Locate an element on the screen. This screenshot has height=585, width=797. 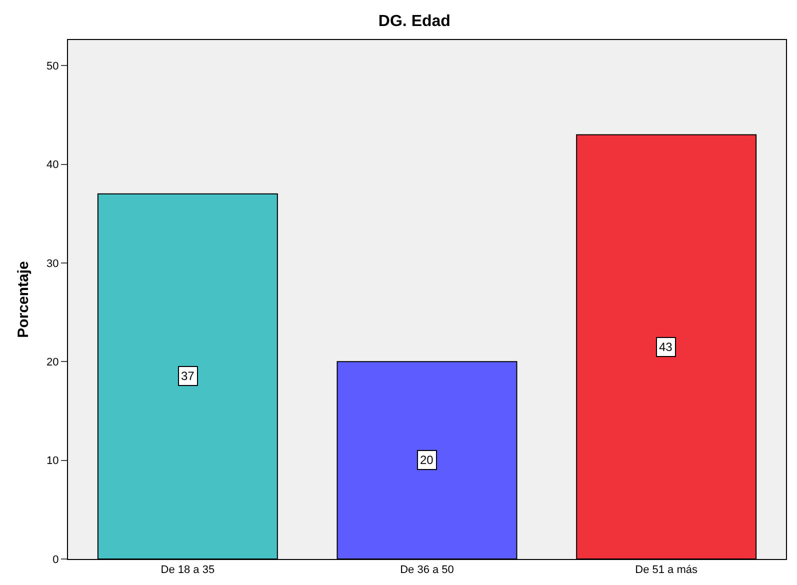
y-tick-label: 30 is located at coordinates (52, 264).